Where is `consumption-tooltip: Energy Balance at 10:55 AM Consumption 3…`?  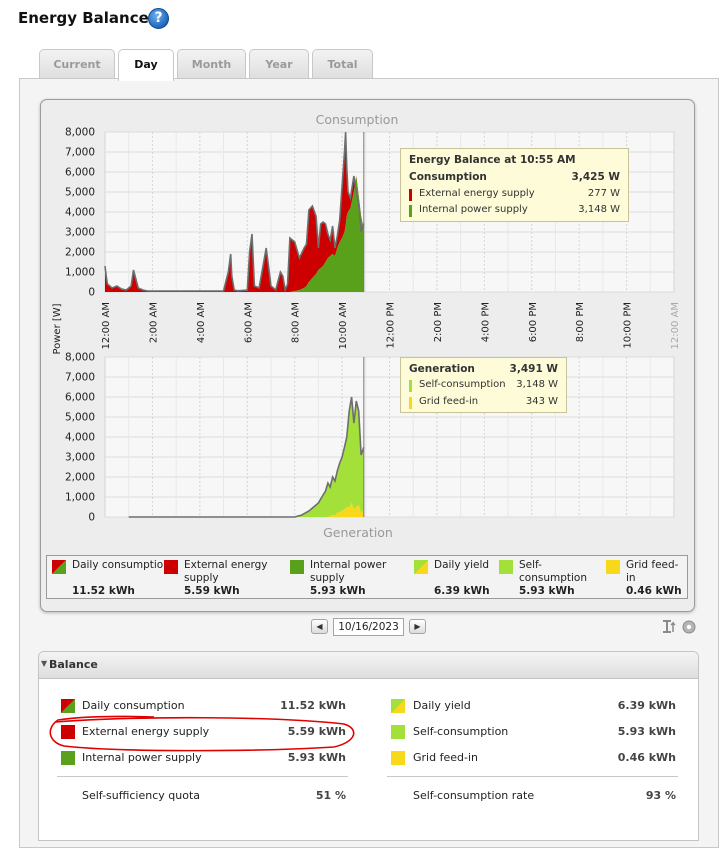
consumption-tooltip: Energy Balance at 10:55 AM Consumption 3… is located at coordinates (514, 185).